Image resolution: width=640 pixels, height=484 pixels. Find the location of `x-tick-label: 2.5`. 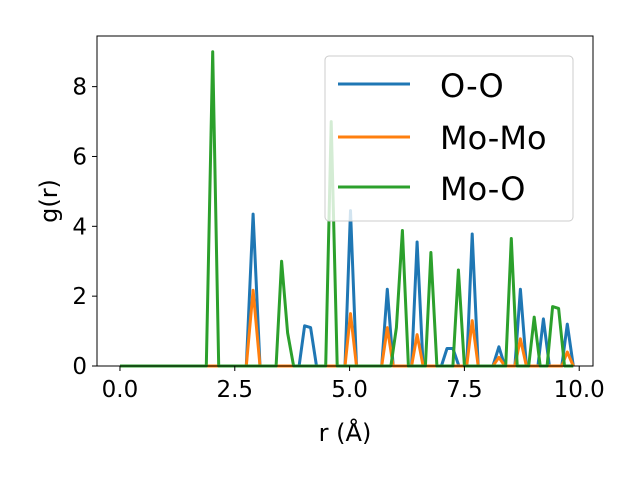

x-tick-label: 2.5 is located at coordinates (234, 390).